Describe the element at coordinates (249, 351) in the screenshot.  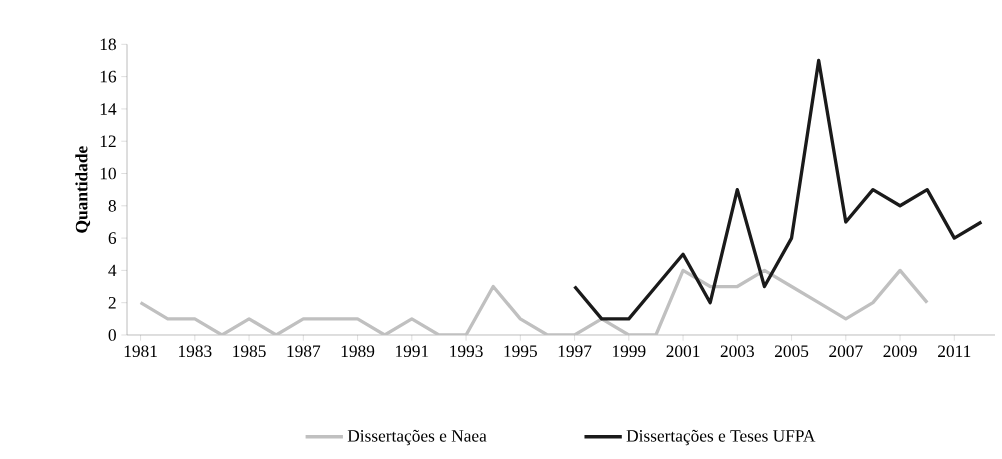
I see `x-tick-label: 1985` at that location.